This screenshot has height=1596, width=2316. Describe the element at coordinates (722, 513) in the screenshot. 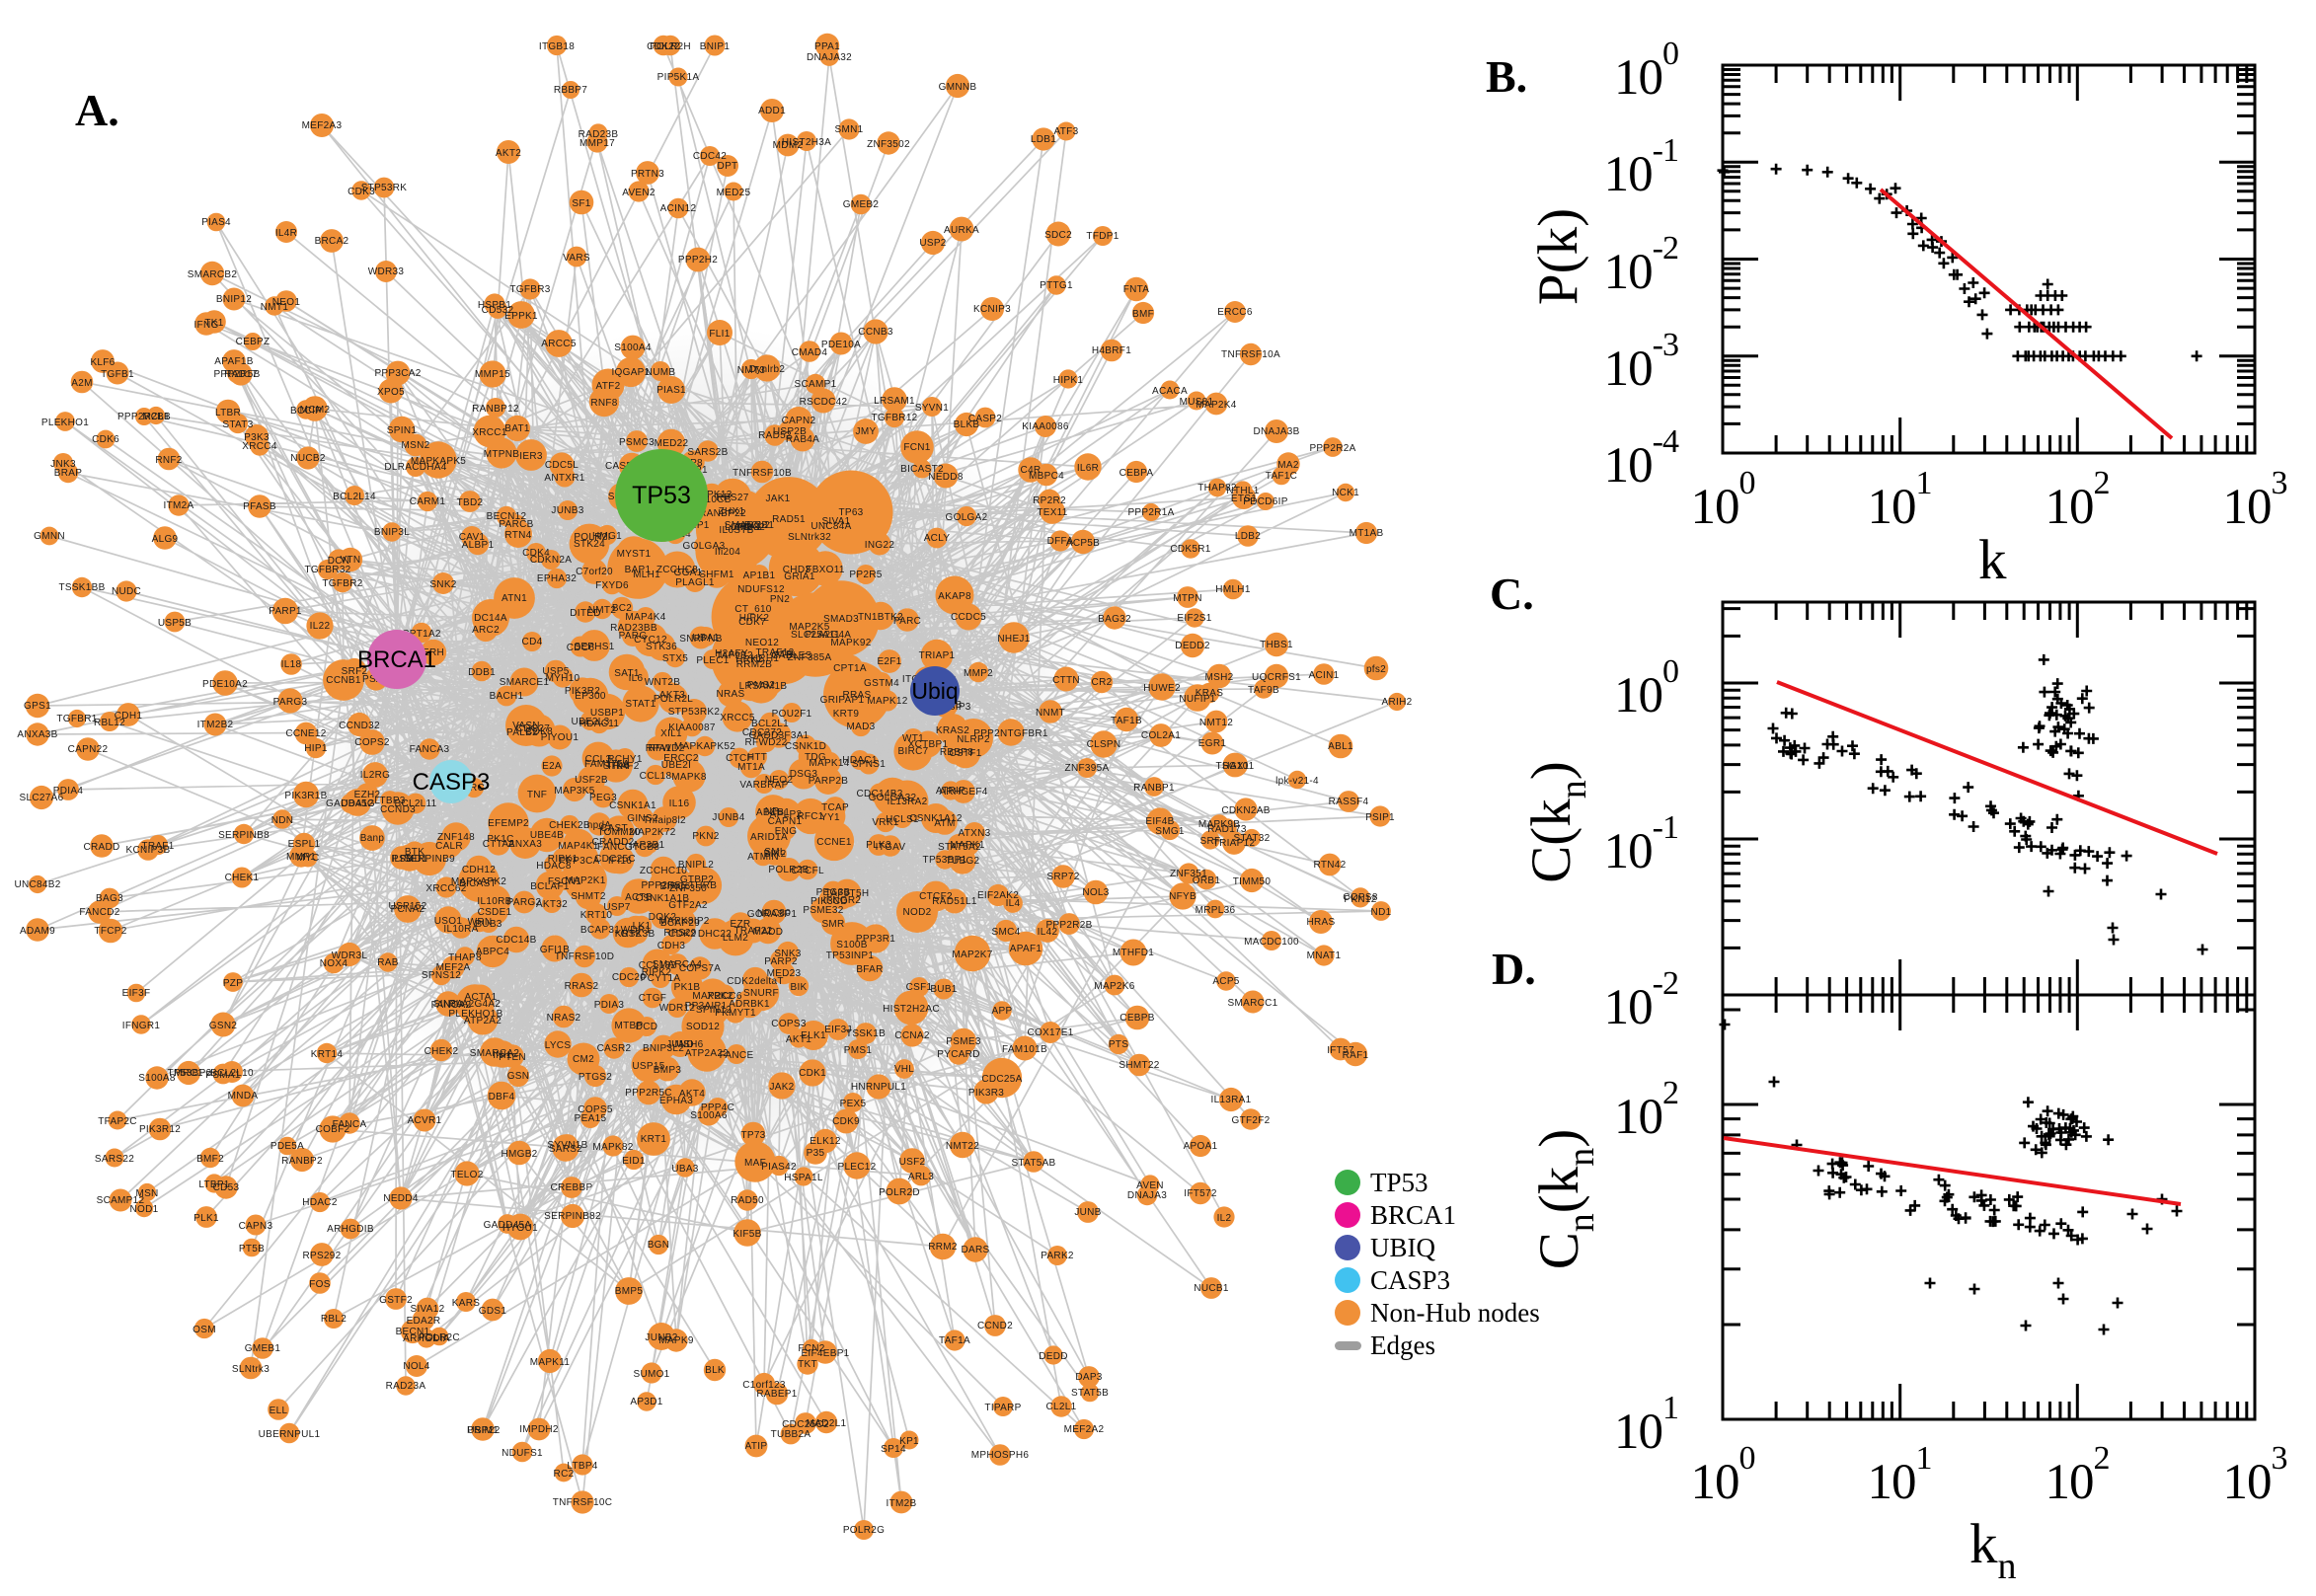

I see `svg-text: RANBP22` at that location.